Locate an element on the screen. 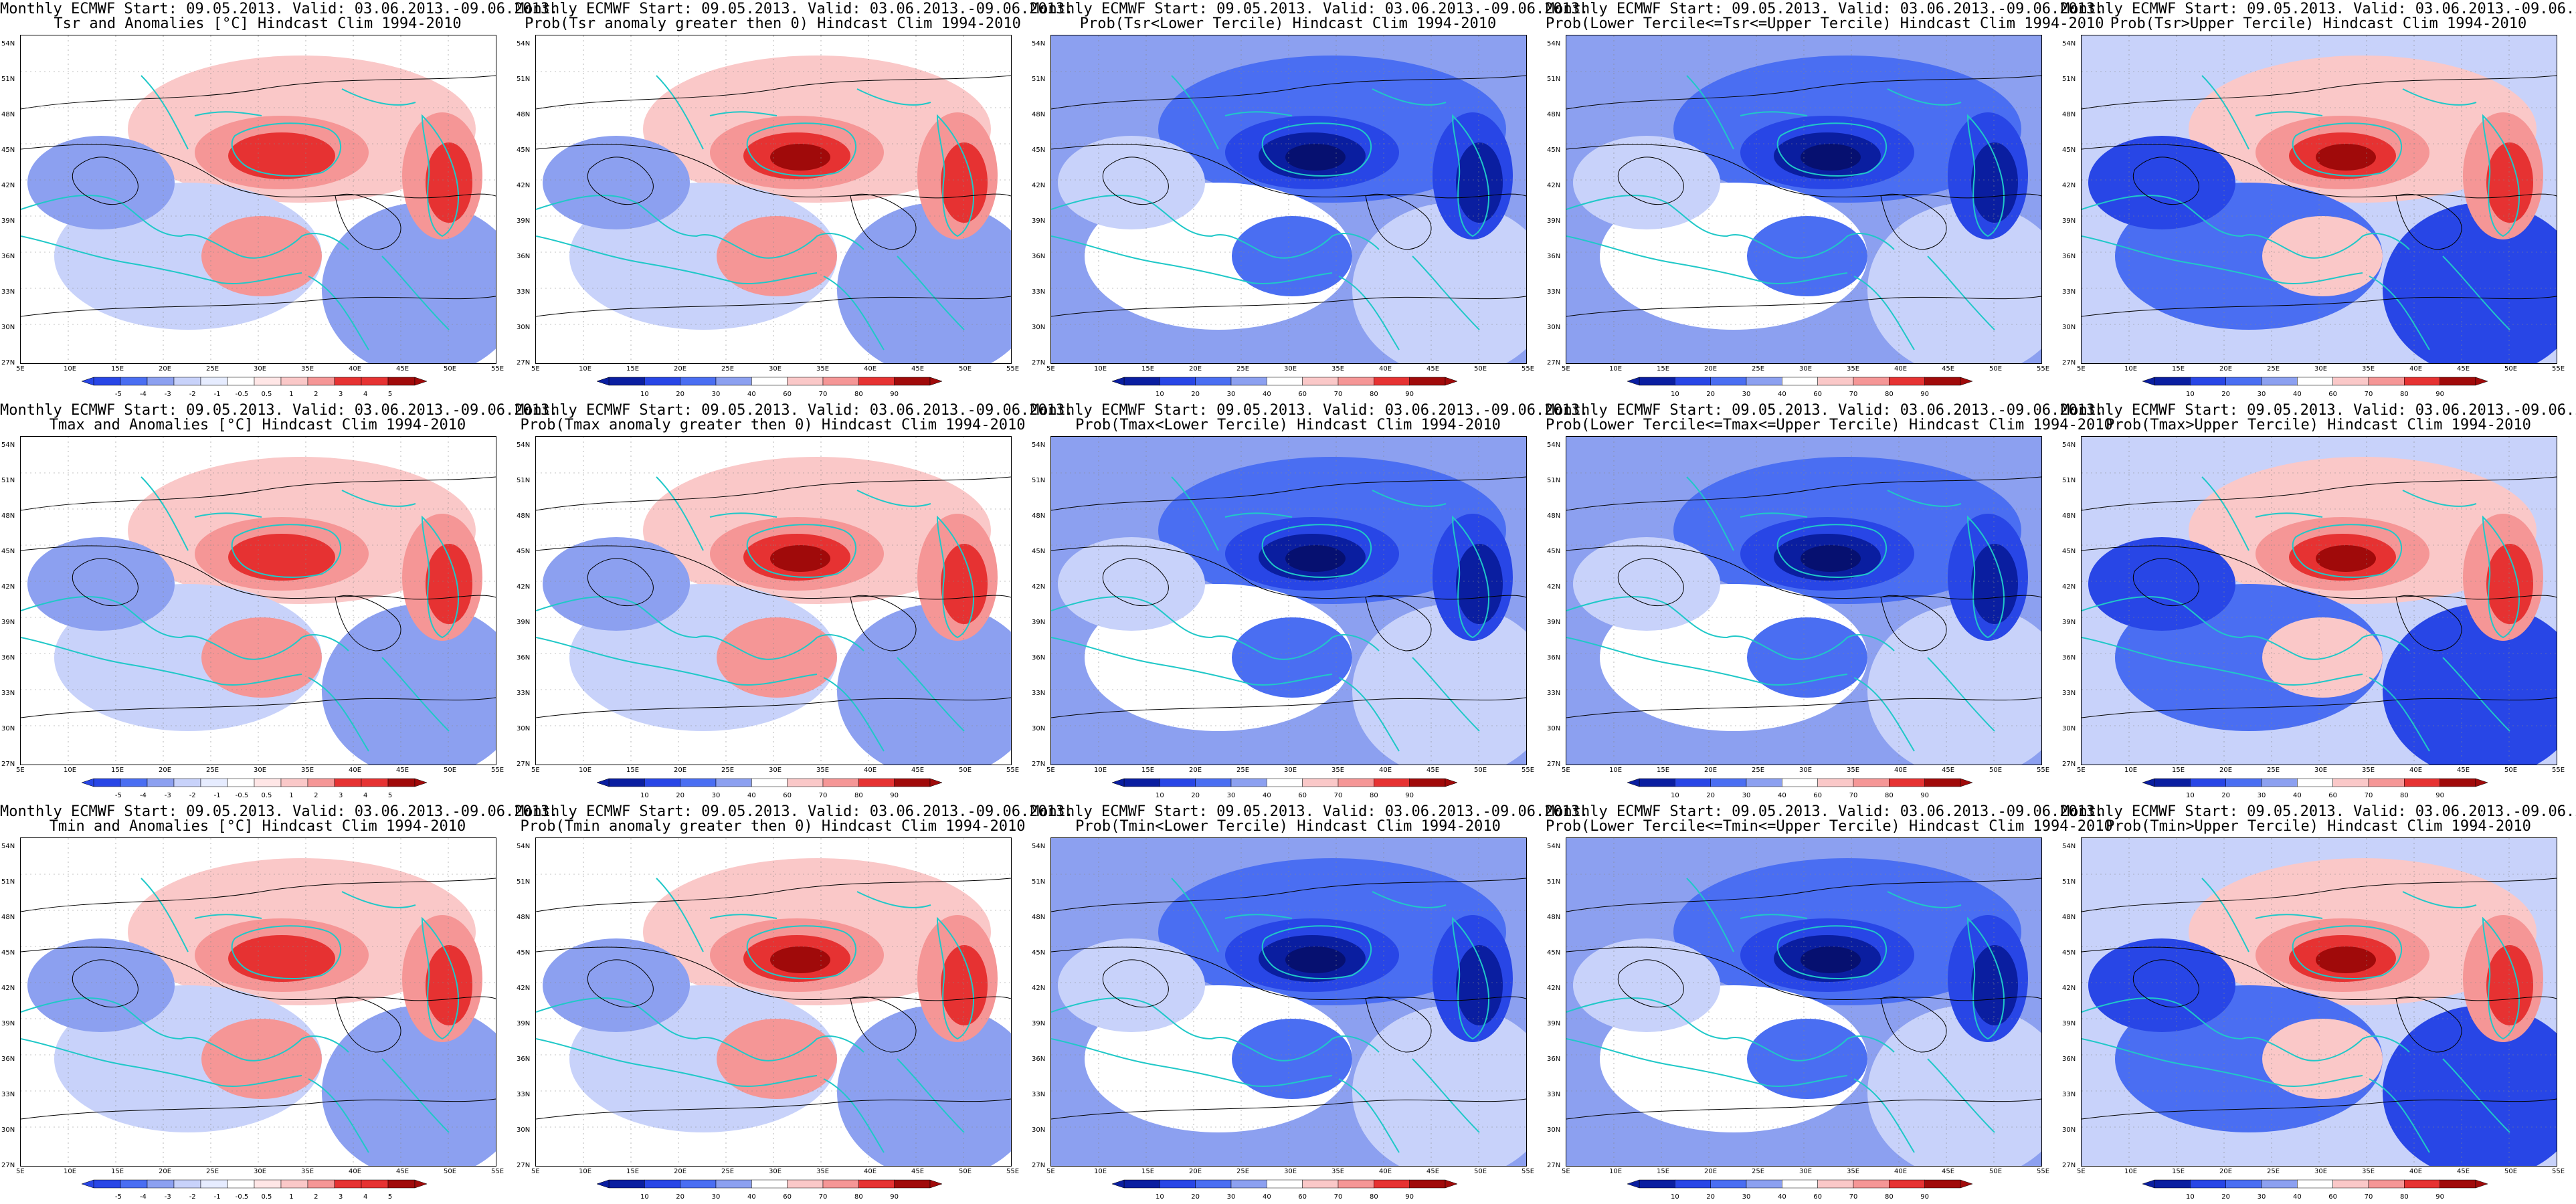 The image size is (2576, 1204). lon-tick-label: 30E is located at coordinates (260, 1171).